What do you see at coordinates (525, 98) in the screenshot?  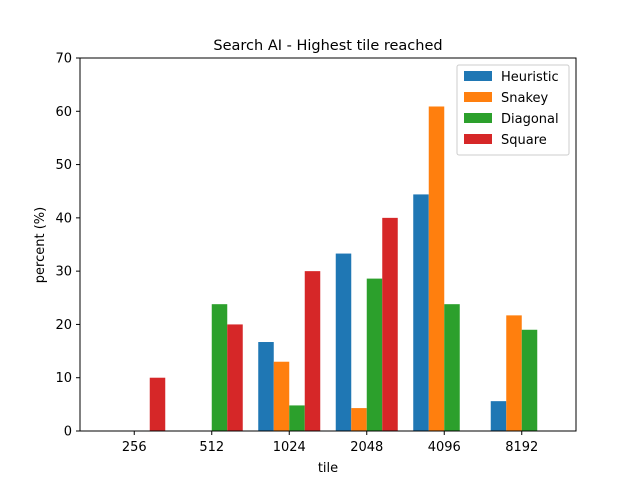 I see `legend-label-snakey: Snakey` at bounding box center [525, 98].